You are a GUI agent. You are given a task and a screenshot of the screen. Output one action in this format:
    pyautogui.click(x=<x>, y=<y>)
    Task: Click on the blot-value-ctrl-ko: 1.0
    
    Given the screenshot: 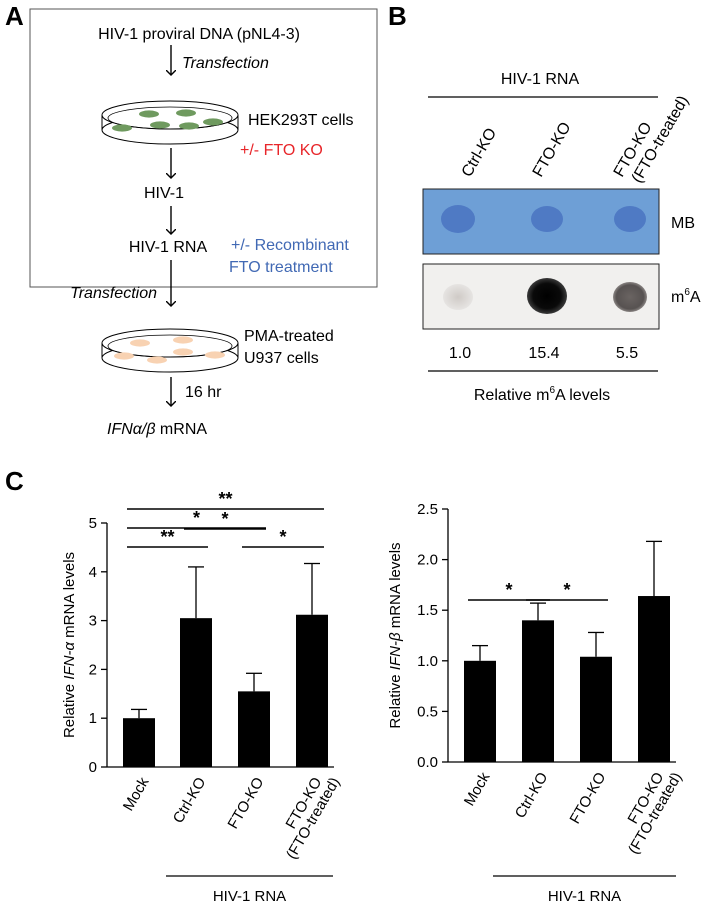 What is the action you would take?
    pyautogui.click(x=460, y=353)
    